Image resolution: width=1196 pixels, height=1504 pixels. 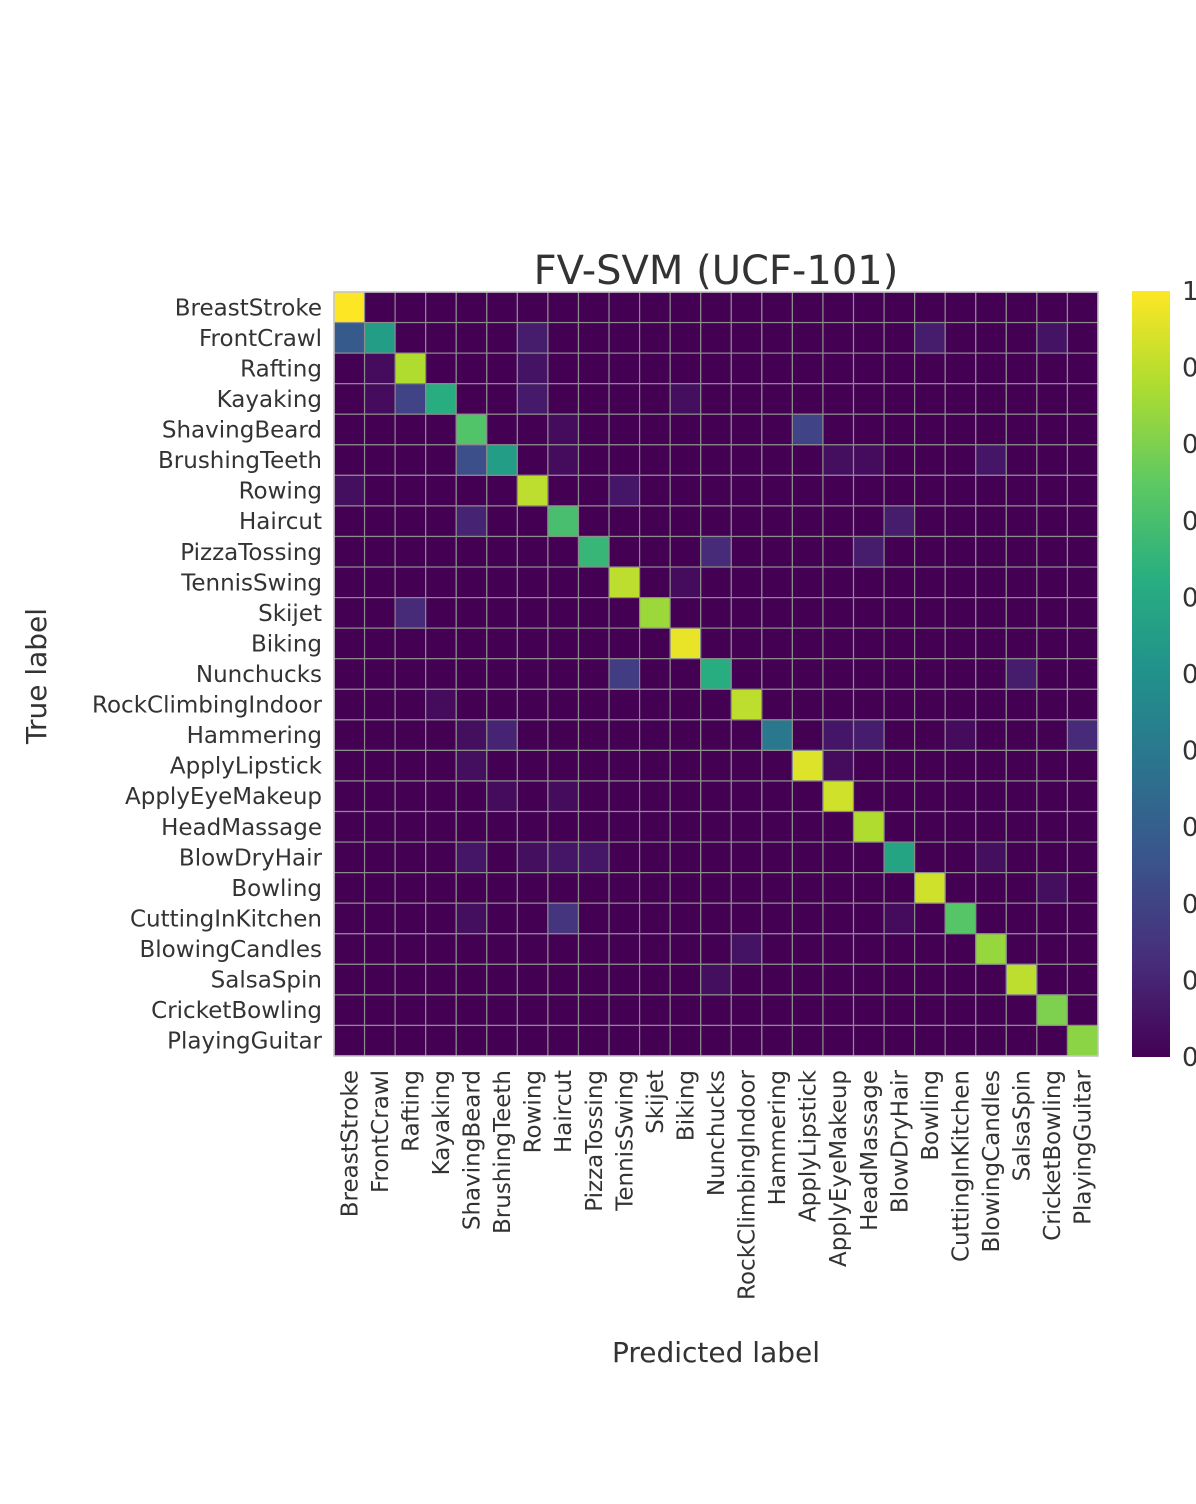 I want to click on x-tick-label: TennisSwing, so click(x=625, y=1141).